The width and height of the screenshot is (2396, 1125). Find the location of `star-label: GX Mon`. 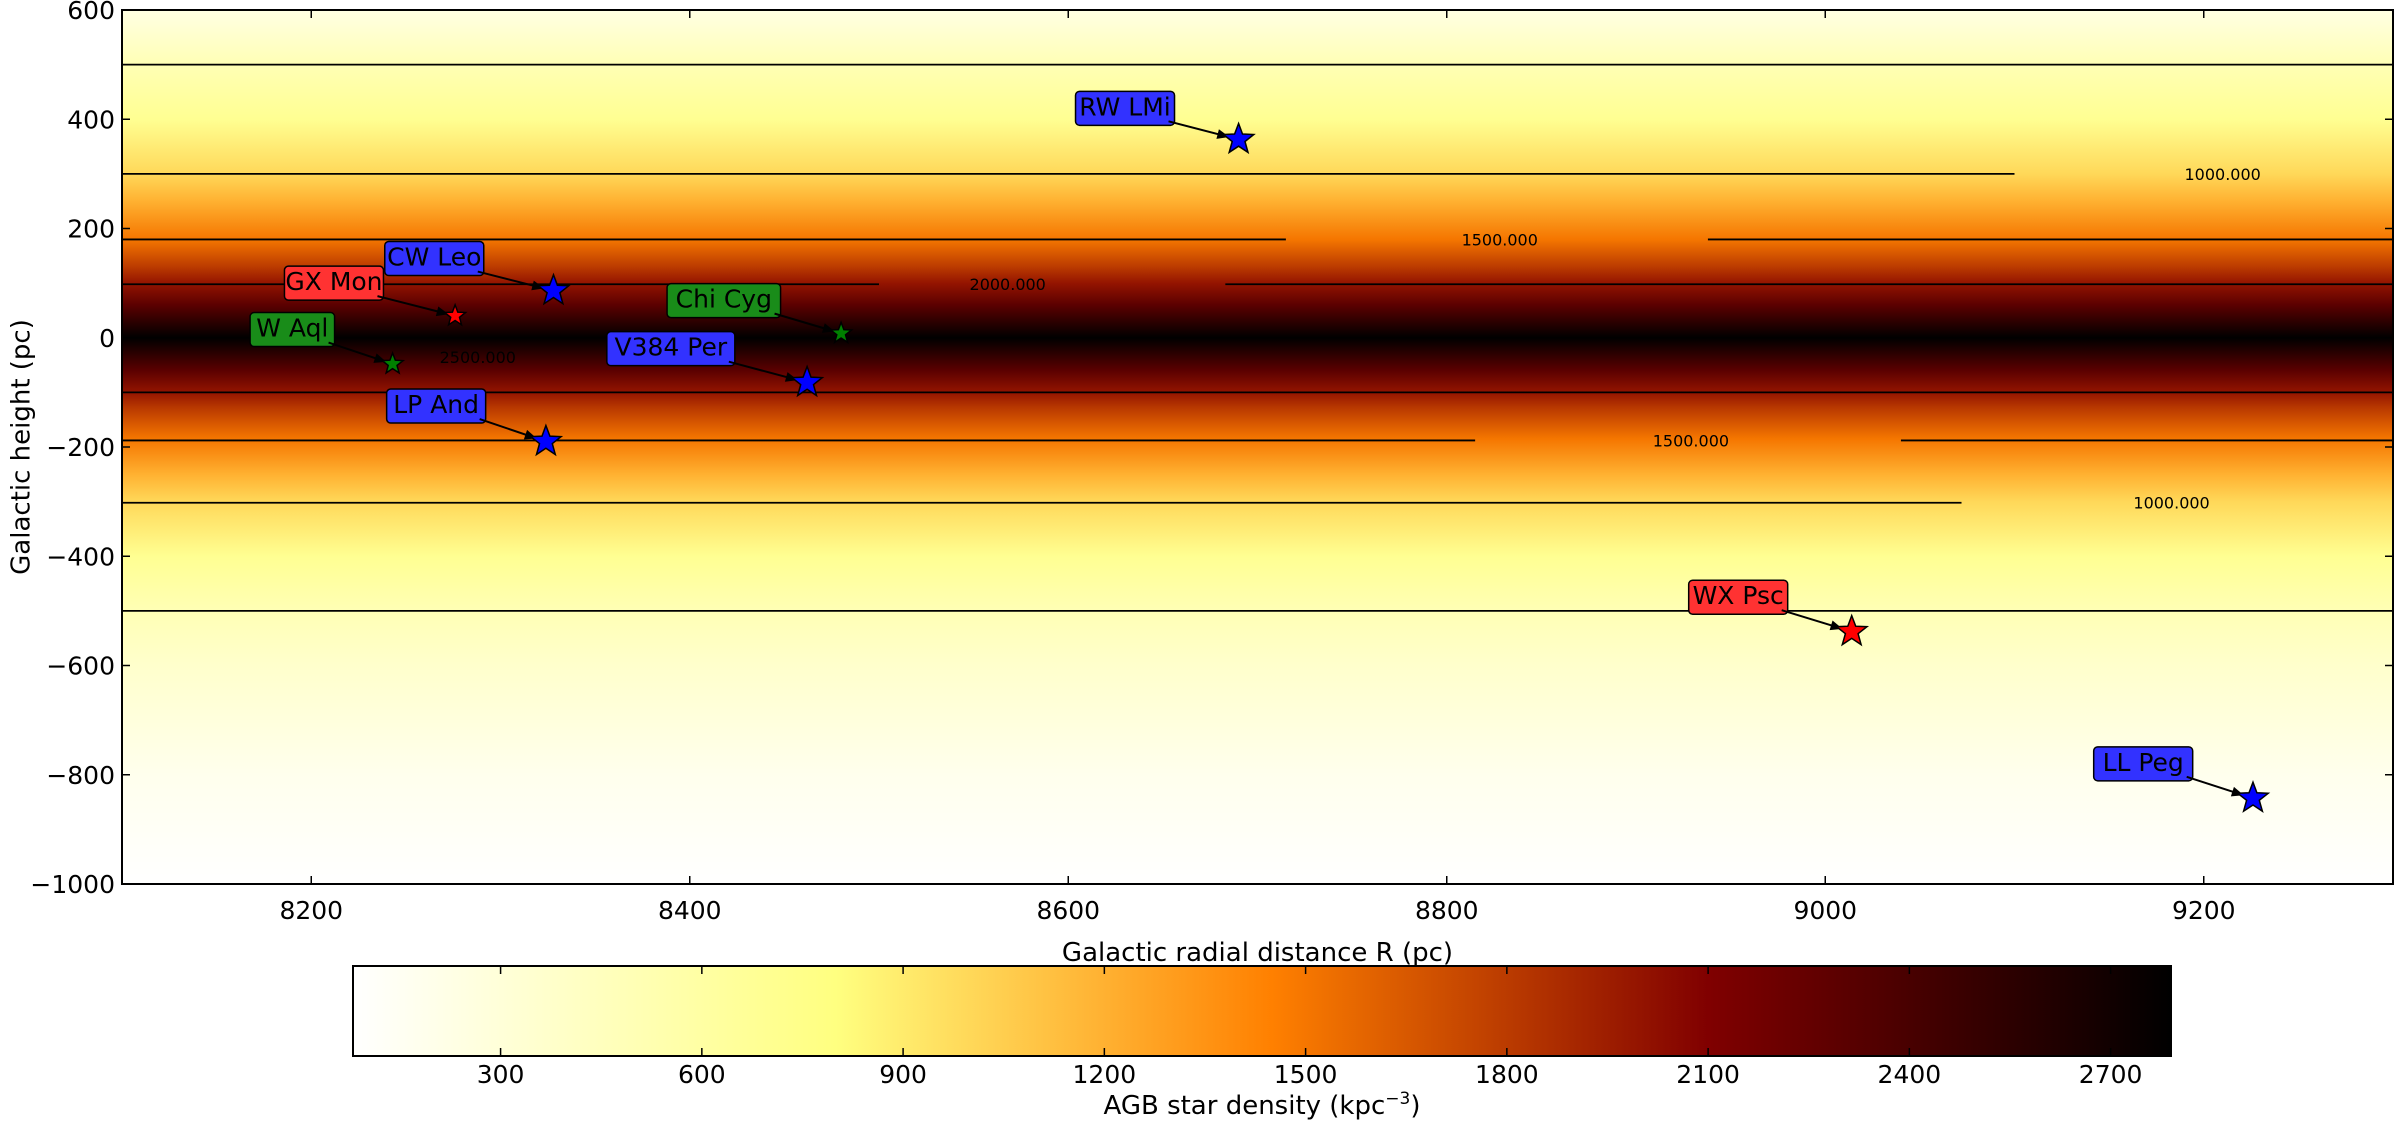

star-label: GX Mon is located at coordinates (333, 281).